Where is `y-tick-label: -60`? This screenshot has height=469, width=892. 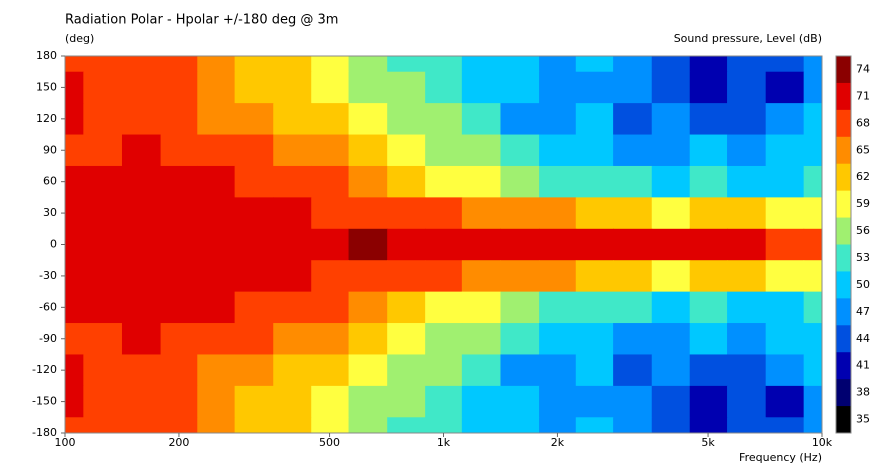
y-tick-label: -60 is located at coordinates (48, 306).